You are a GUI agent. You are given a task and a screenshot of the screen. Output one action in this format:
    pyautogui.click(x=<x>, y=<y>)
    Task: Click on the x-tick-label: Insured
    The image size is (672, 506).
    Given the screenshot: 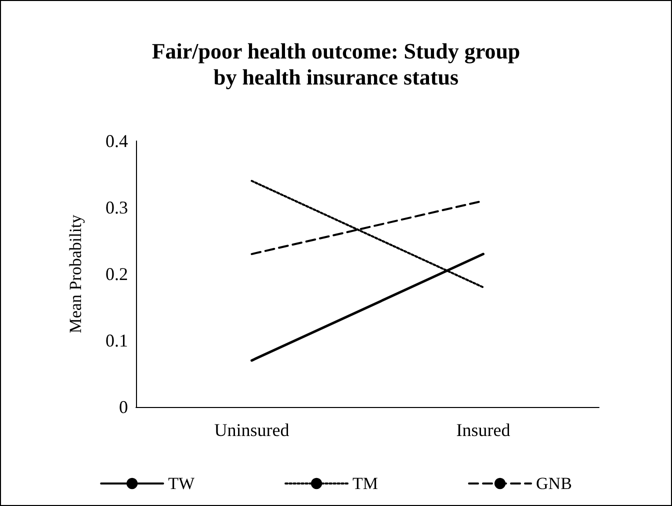 What is the action you would take?
    pyautogui.click(x=483, y=430)
    